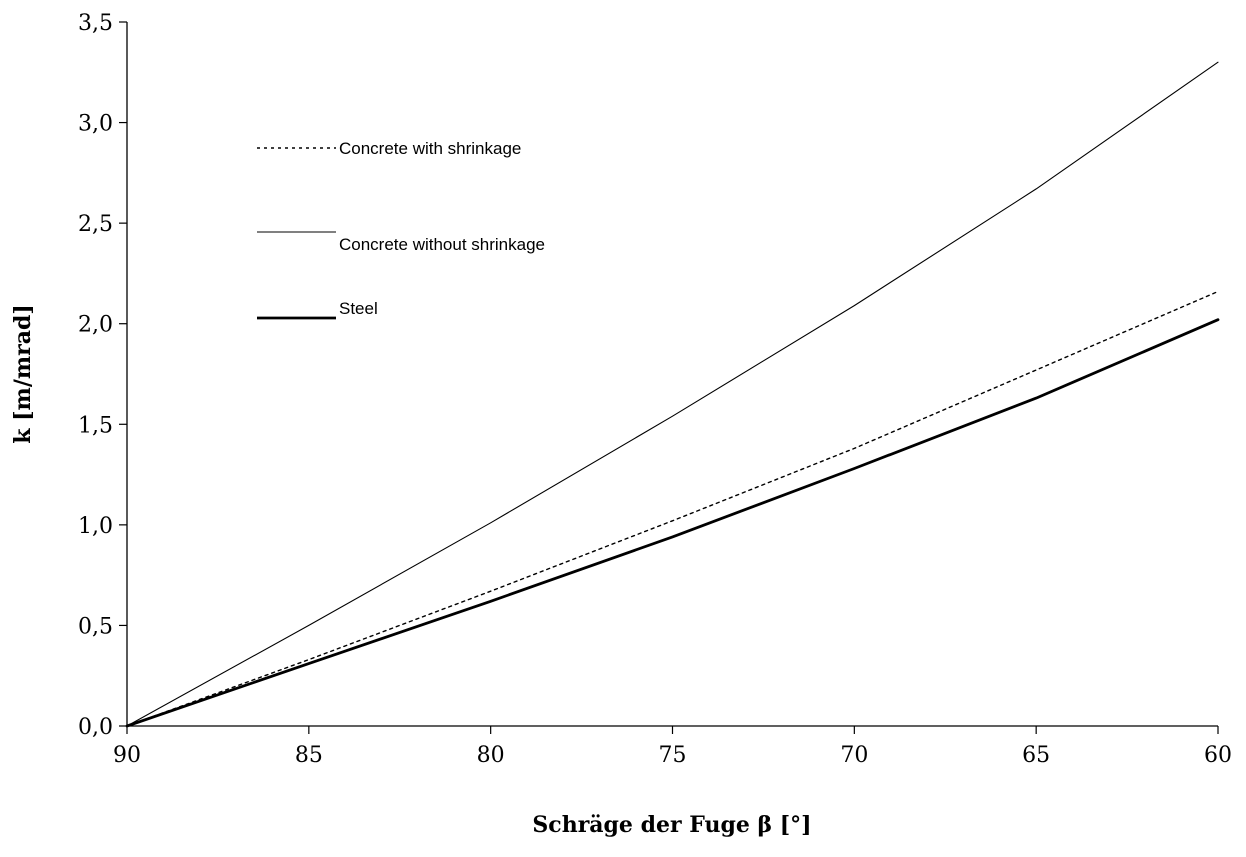 Image resolution: width=1246 pixels, height=857 pixels. I want to click on x-tick-label: 90, so click(127, 755).